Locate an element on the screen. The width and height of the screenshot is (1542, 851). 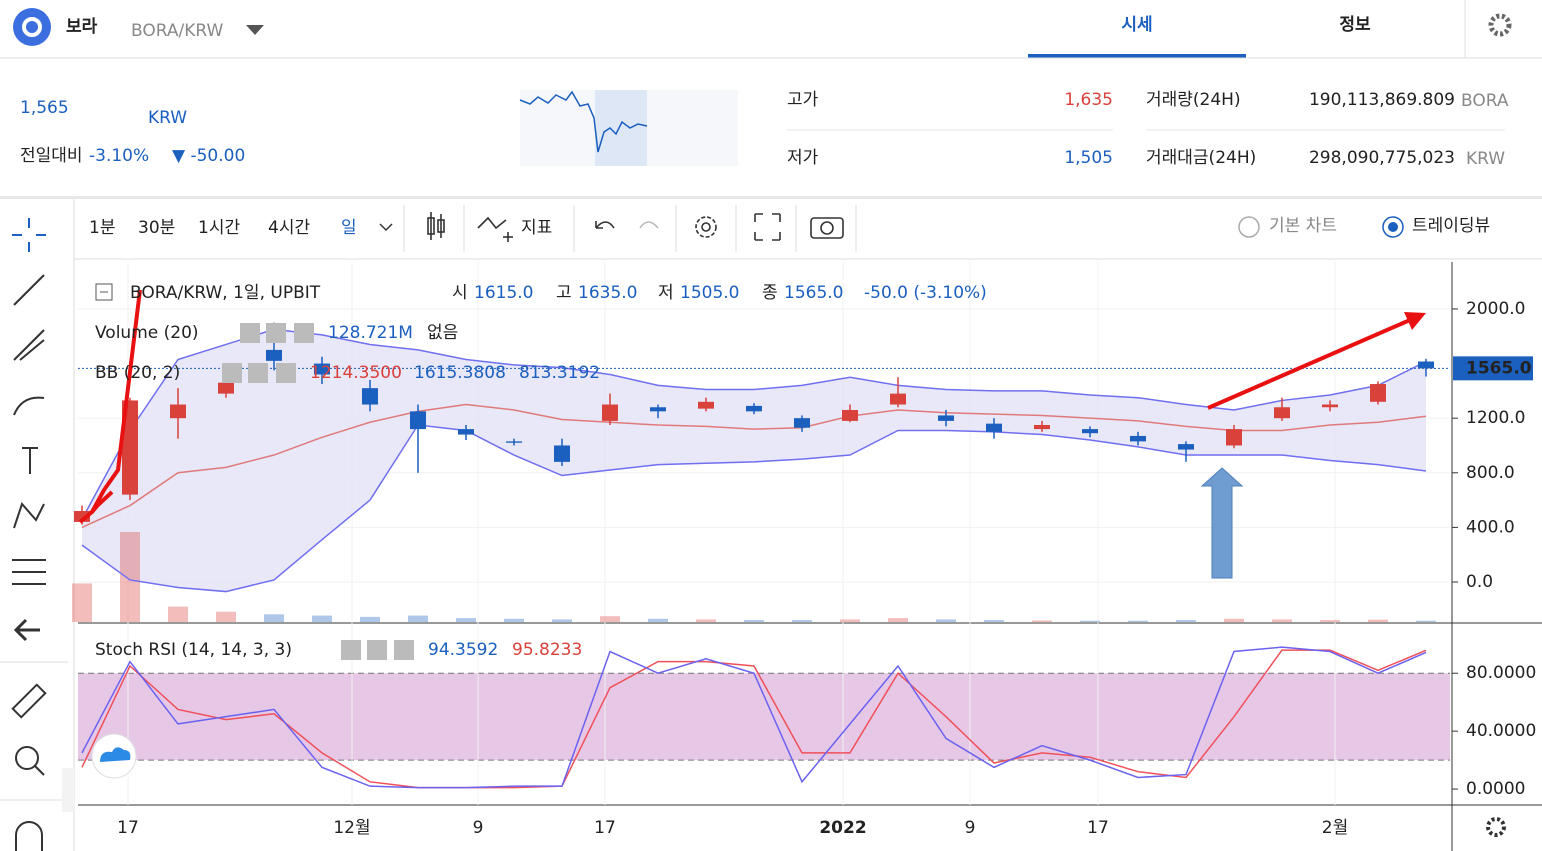
stoch-k is located at coordinates (754, 717).